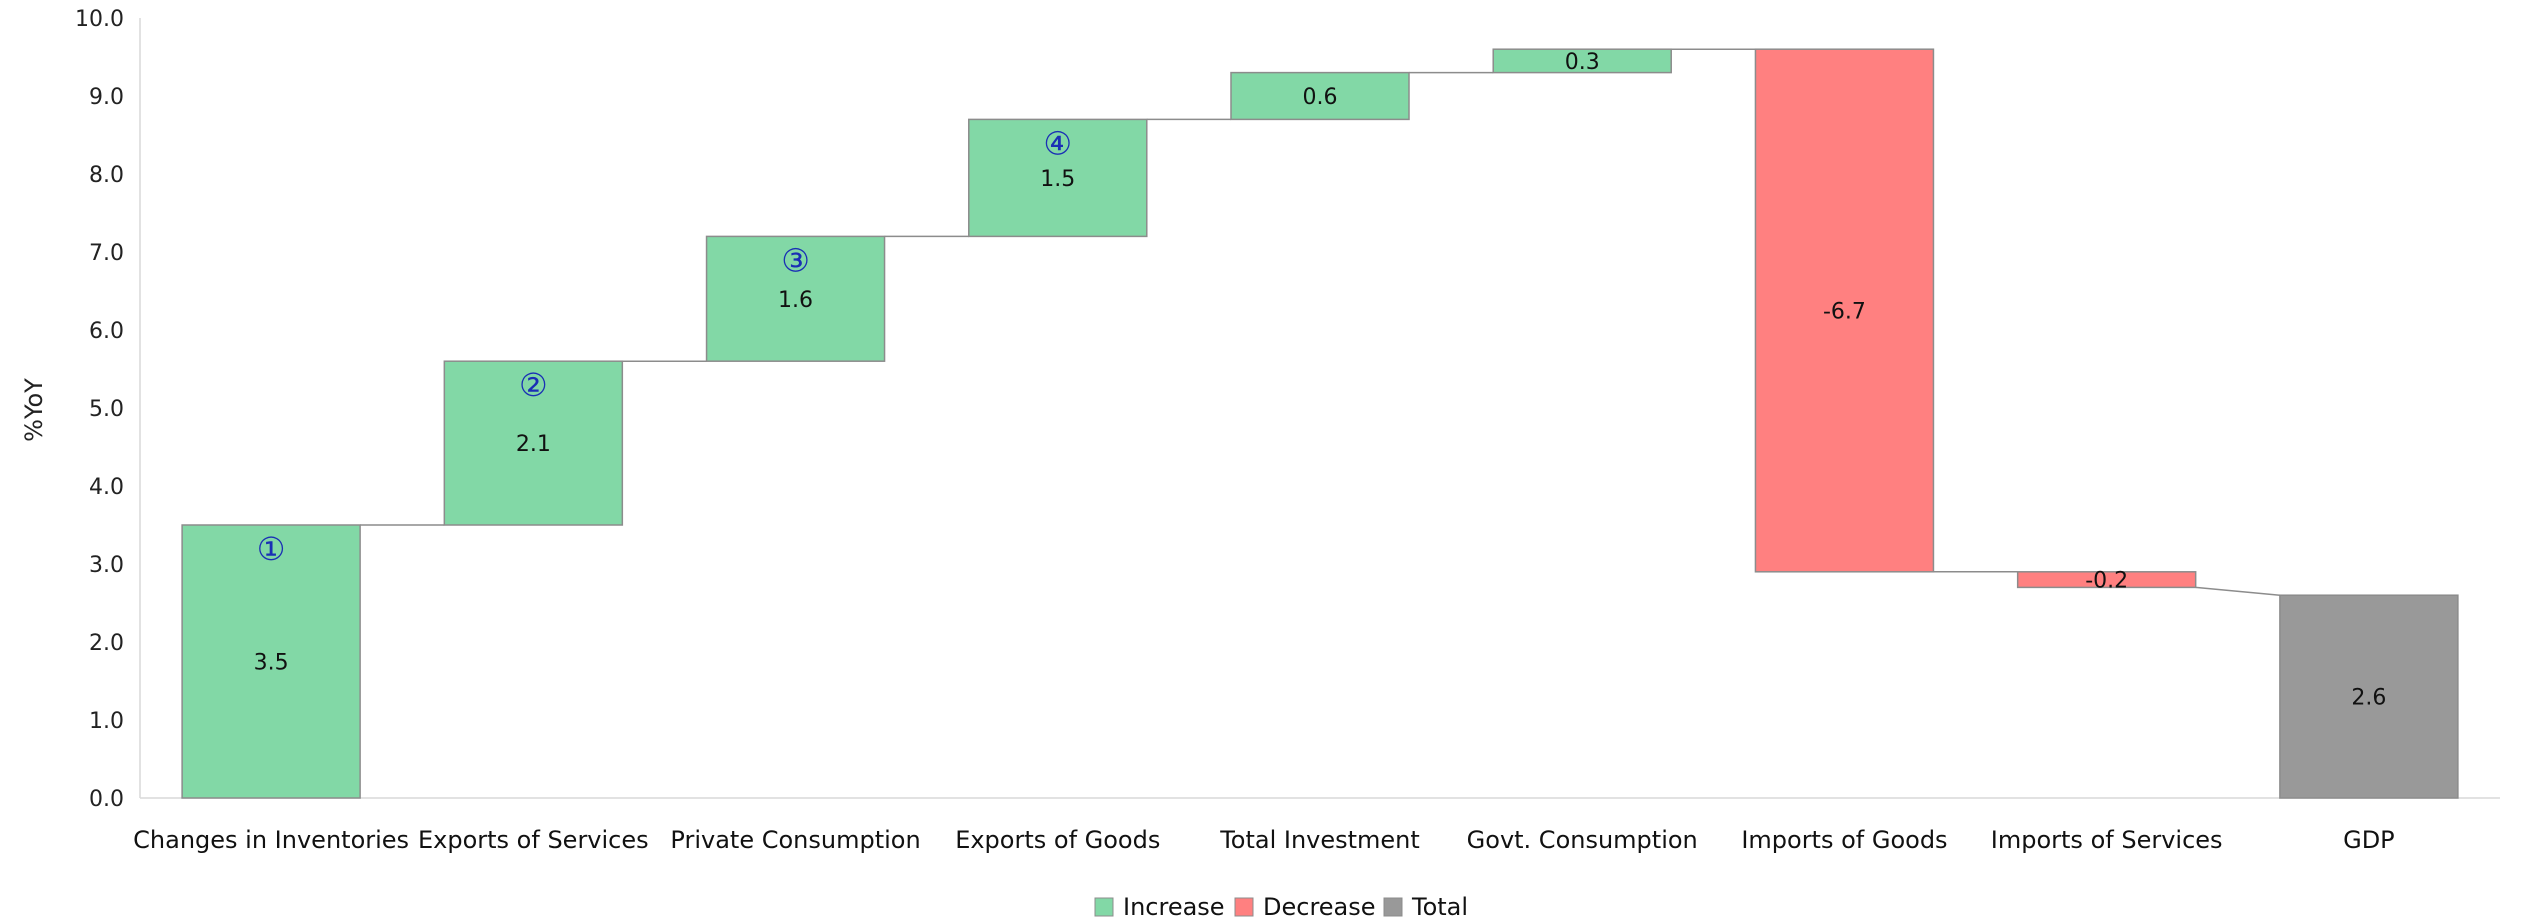  Describe the element at coordinates (106, 331) in the screenshot. I see `y-tick-label: 6.0` at that location.